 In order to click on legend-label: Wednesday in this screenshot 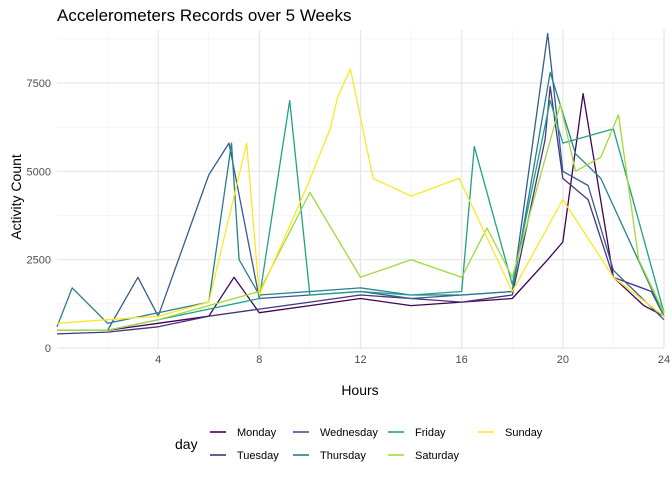, I will do `click(349, 433)`.